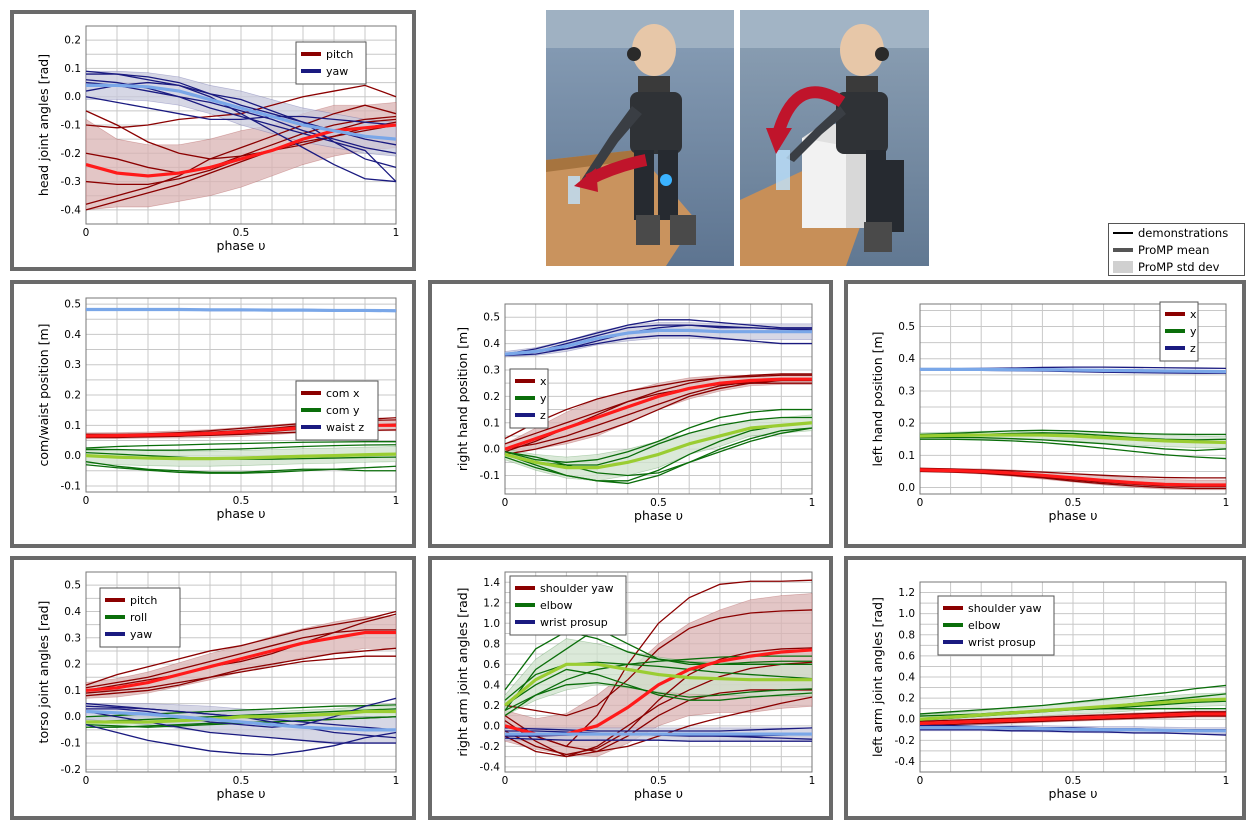 The image size is (1250, 823). Describe the element at coordinates (906, 614) in the screenshot. I see `y-tick-label: 1.0` at that location.